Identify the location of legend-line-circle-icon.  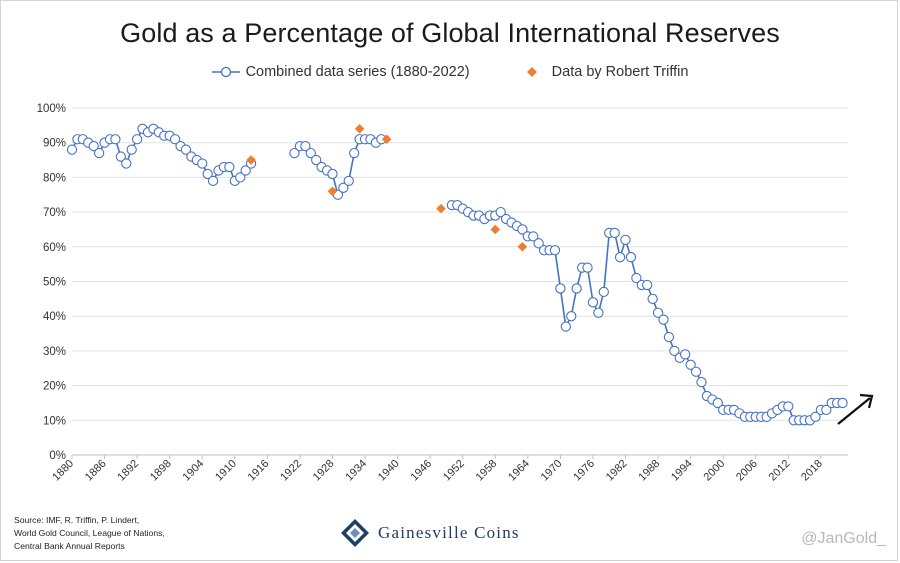
(225, 72).